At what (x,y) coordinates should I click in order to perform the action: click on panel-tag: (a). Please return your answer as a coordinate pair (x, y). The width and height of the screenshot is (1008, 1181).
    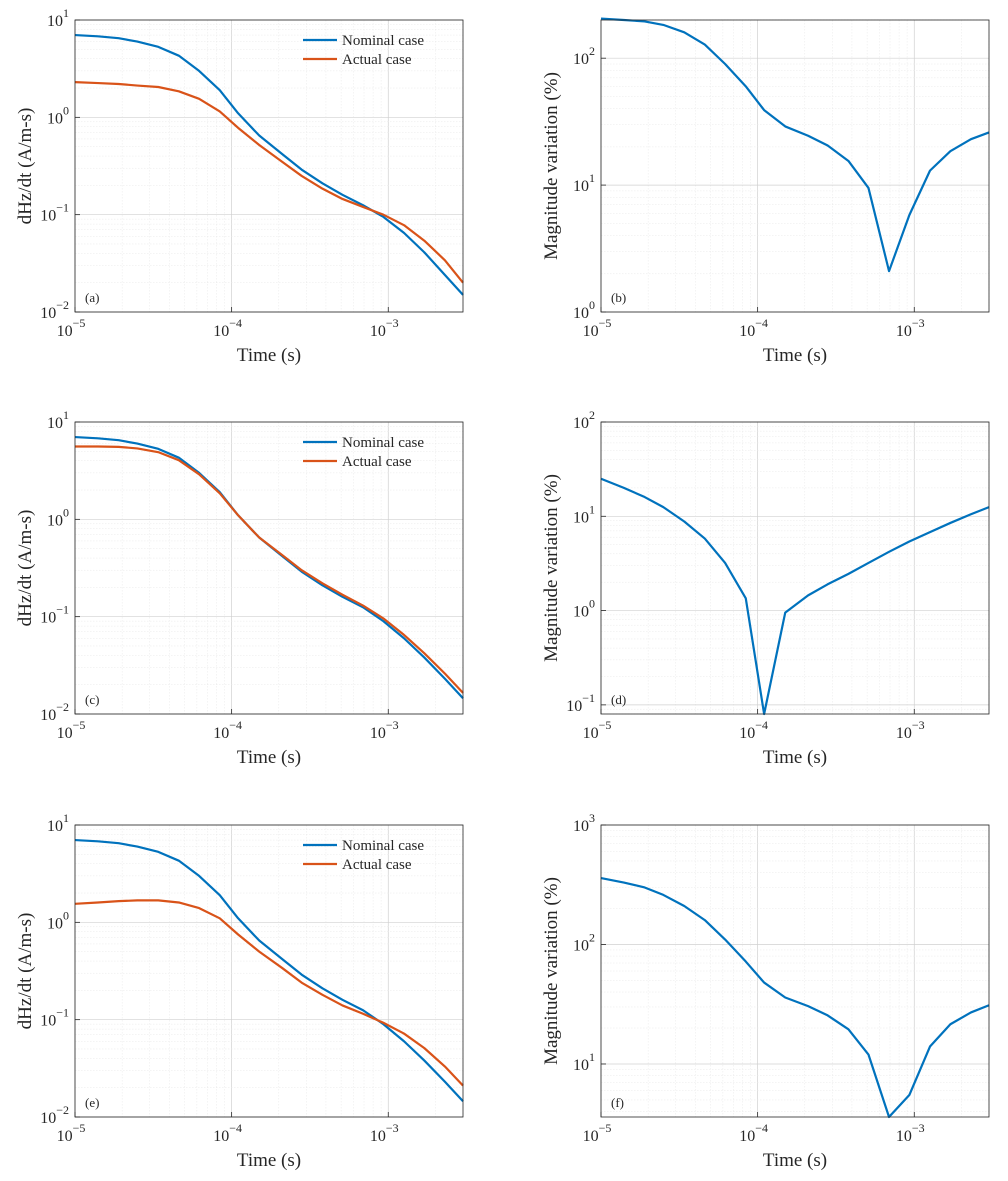
    Looking at the image, I should click on (92, 297).